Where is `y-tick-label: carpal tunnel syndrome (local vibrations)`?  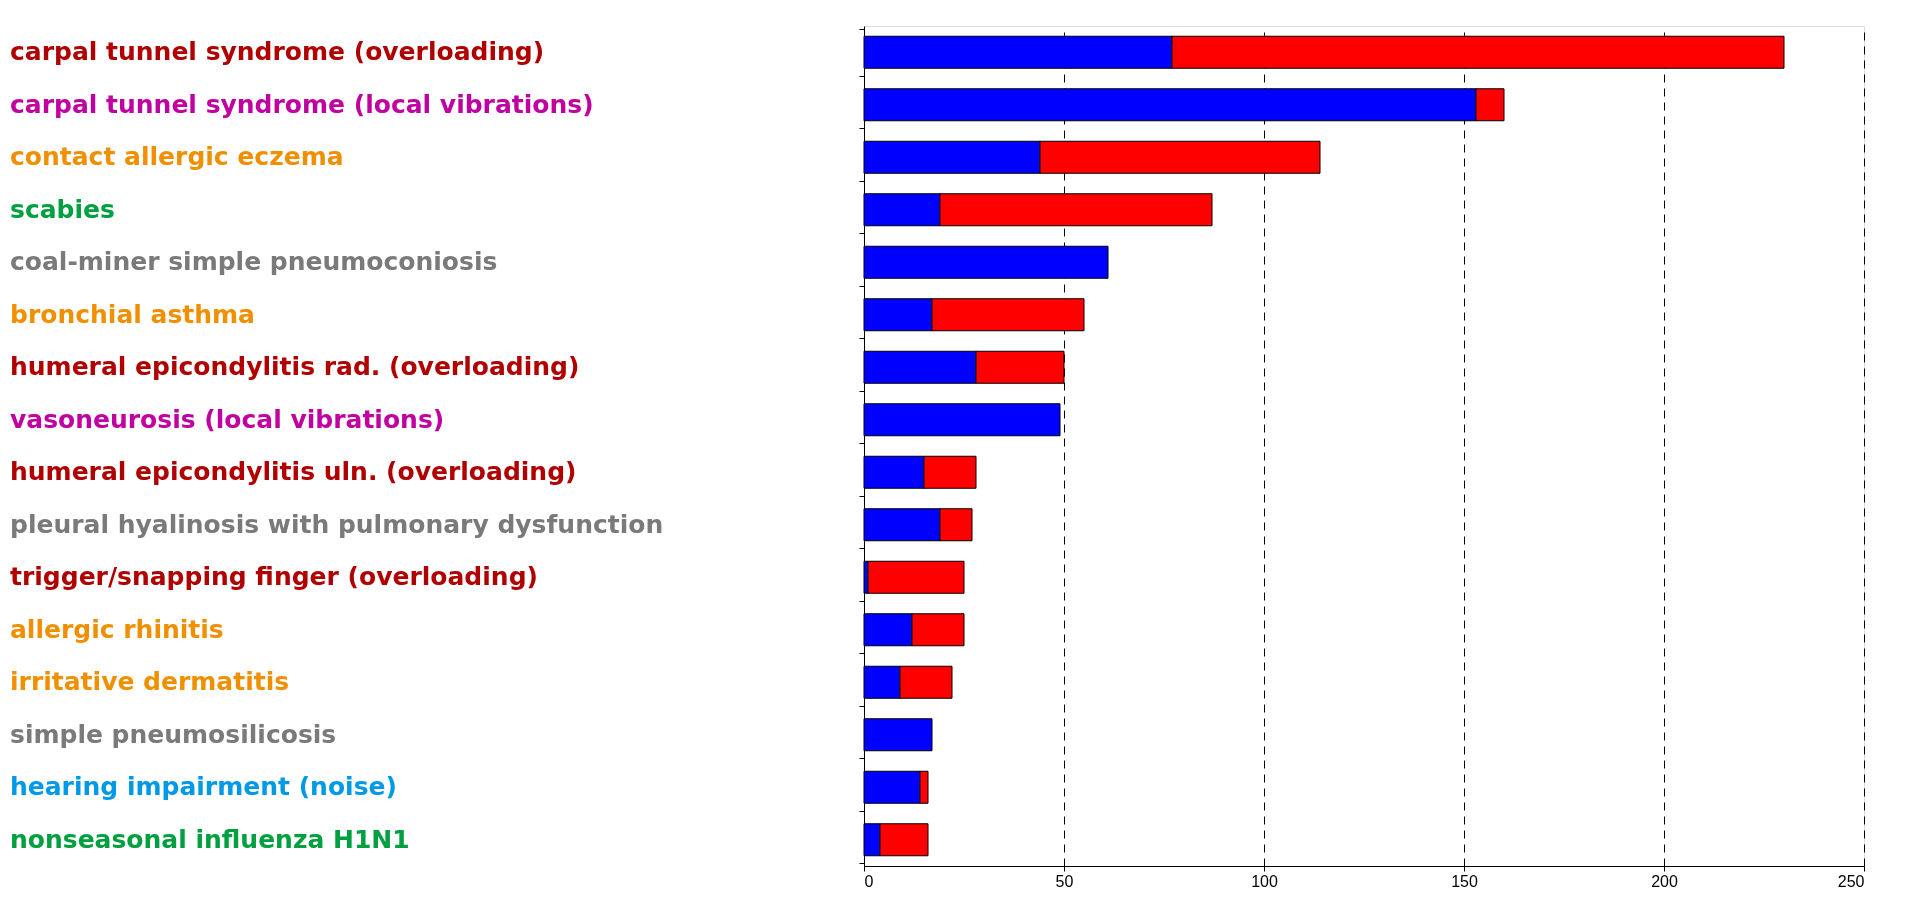 y-tick-label: carpal tunnel syndrome (local vibrations) is located at coordinates (302, 104).